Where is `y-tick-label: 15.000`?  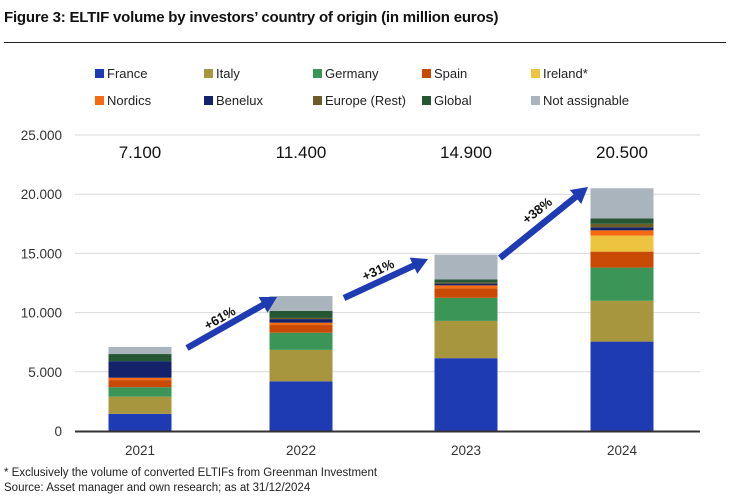 y-tick-label: 15.000 is located at coordinates (41, 253).